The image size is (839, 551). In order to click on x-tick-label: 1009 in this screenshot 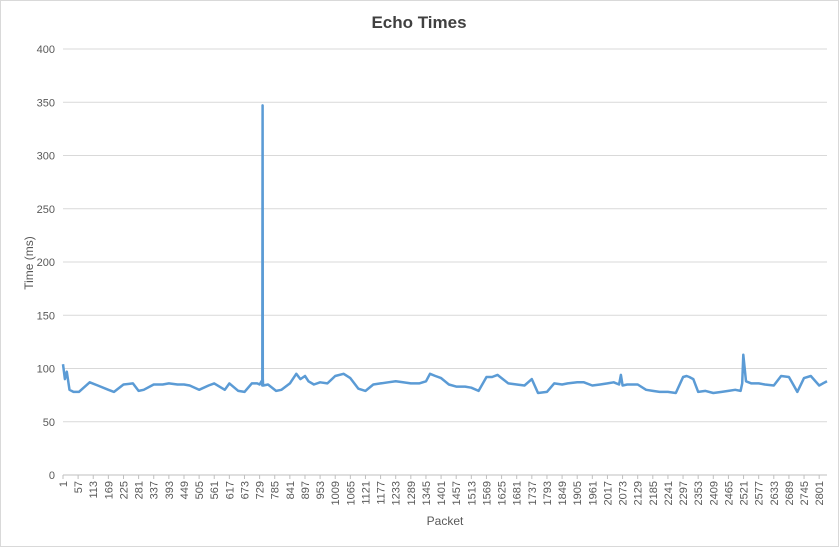, I will do `click(336, 493)`.